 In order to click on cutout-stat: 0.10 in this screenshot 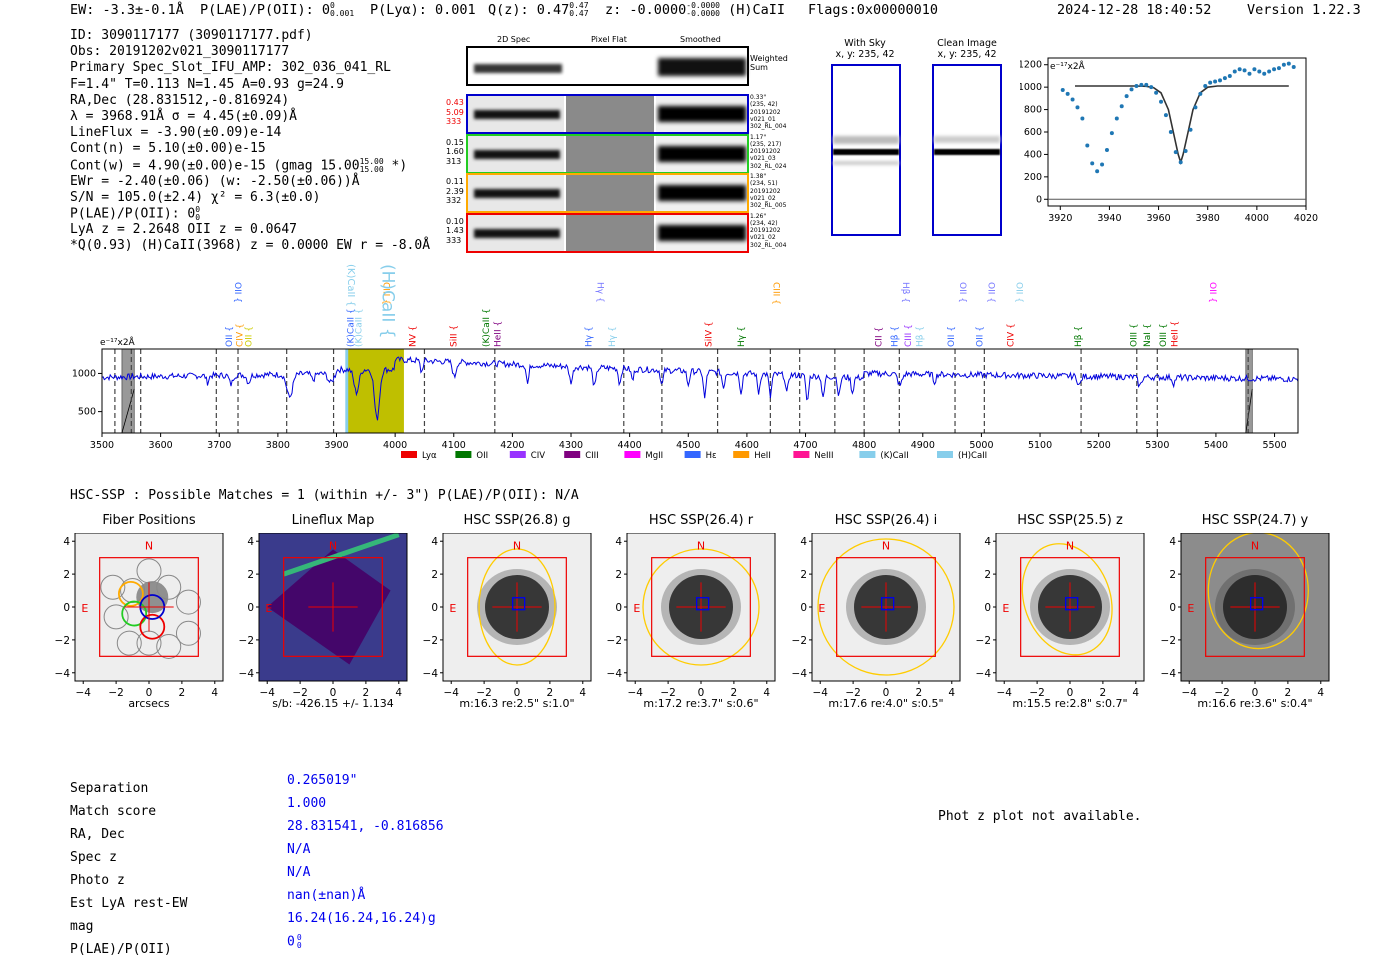, I will do `click(455, 221)`.